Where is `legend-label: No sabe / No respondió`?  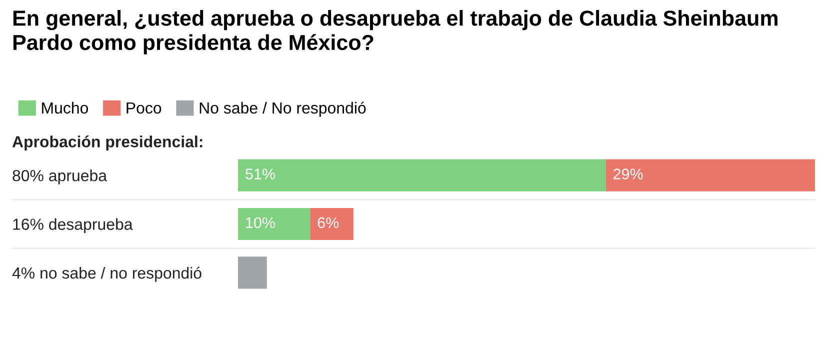 legend-label: No sabe / No respondió is located at coordinates (283, 109).